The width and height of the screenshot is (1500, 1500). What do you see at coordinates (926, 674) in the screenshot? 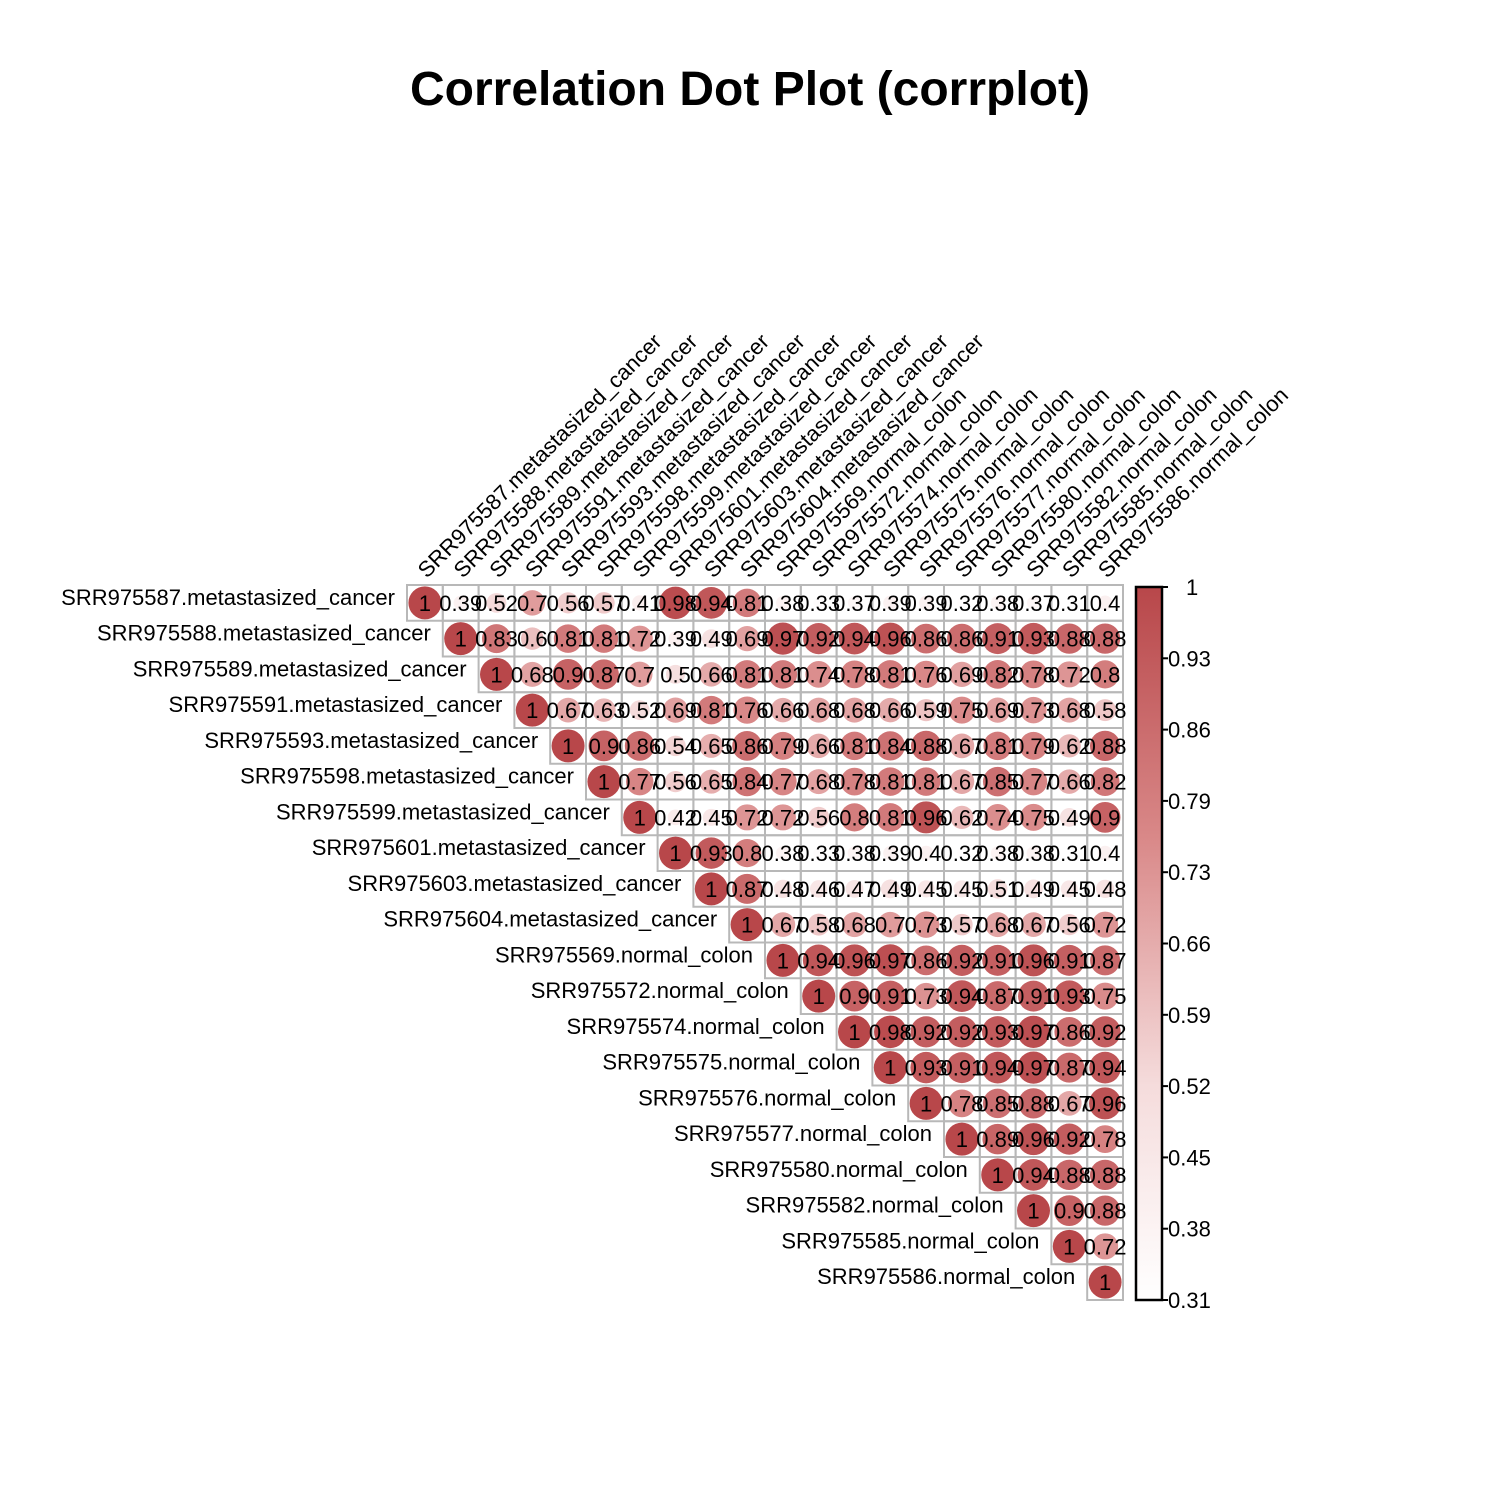
I see `correlation-value: 0.76` at bounding box center [926, 674].